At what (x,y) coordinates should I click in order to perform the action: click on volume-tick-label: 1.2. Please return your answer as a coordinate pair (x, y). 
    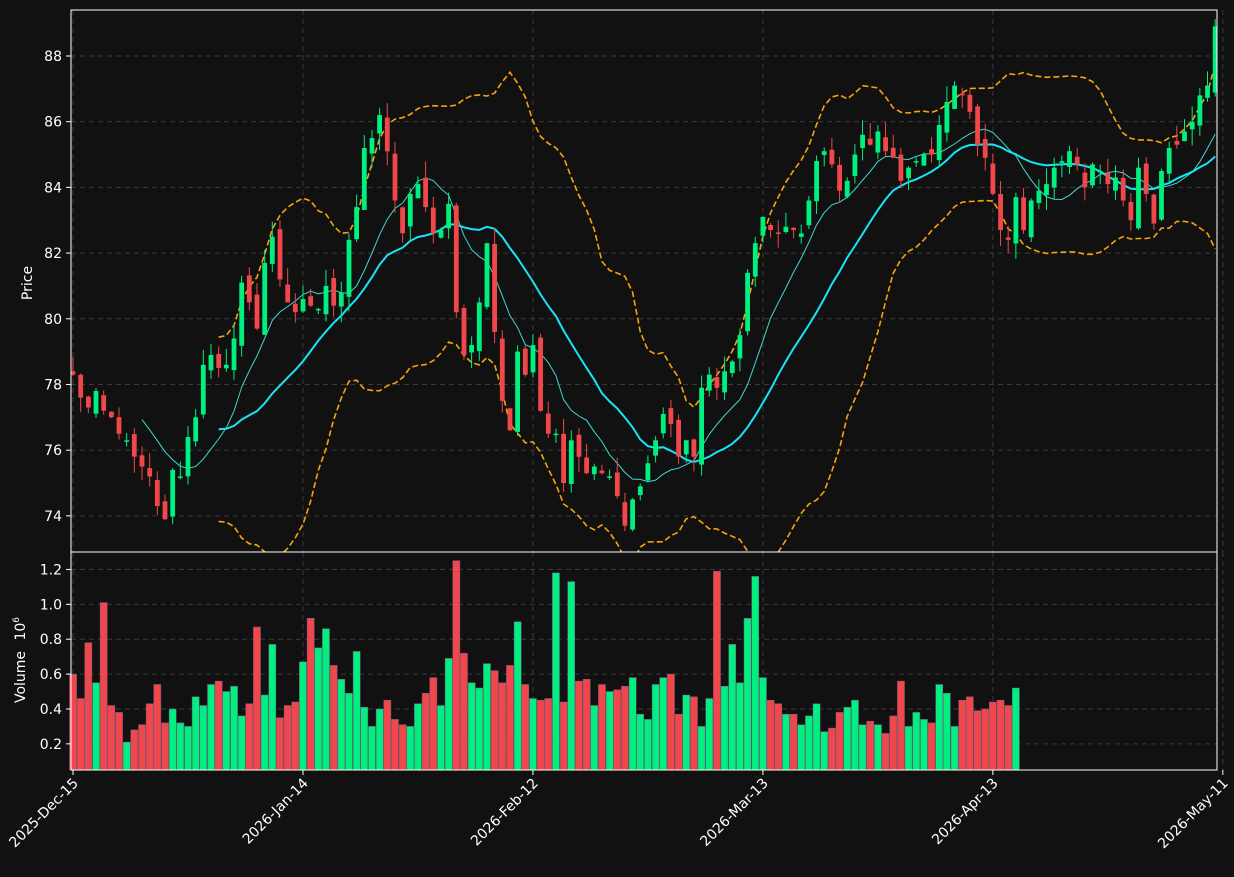
    Looking at the image, I should click on (51, 570).